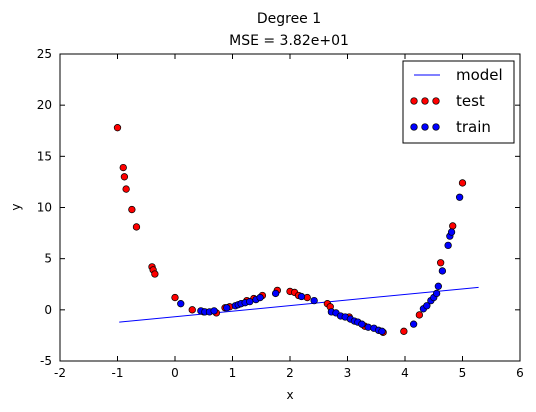 This screenshot has width=536, height=412. Describe the element at coordinates (118, 373) in the screenshot. I see `x-tick-label: -1` at that location.